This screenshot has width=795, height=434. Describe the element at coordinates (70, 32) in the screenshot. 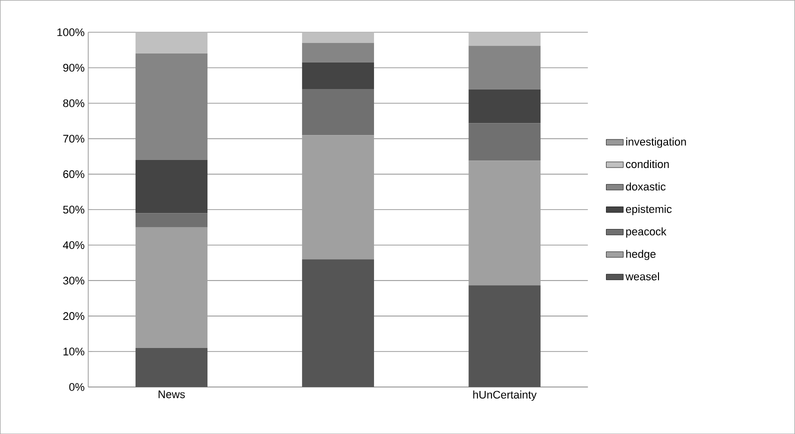

I see `y-tick-label: 100%` at that location.